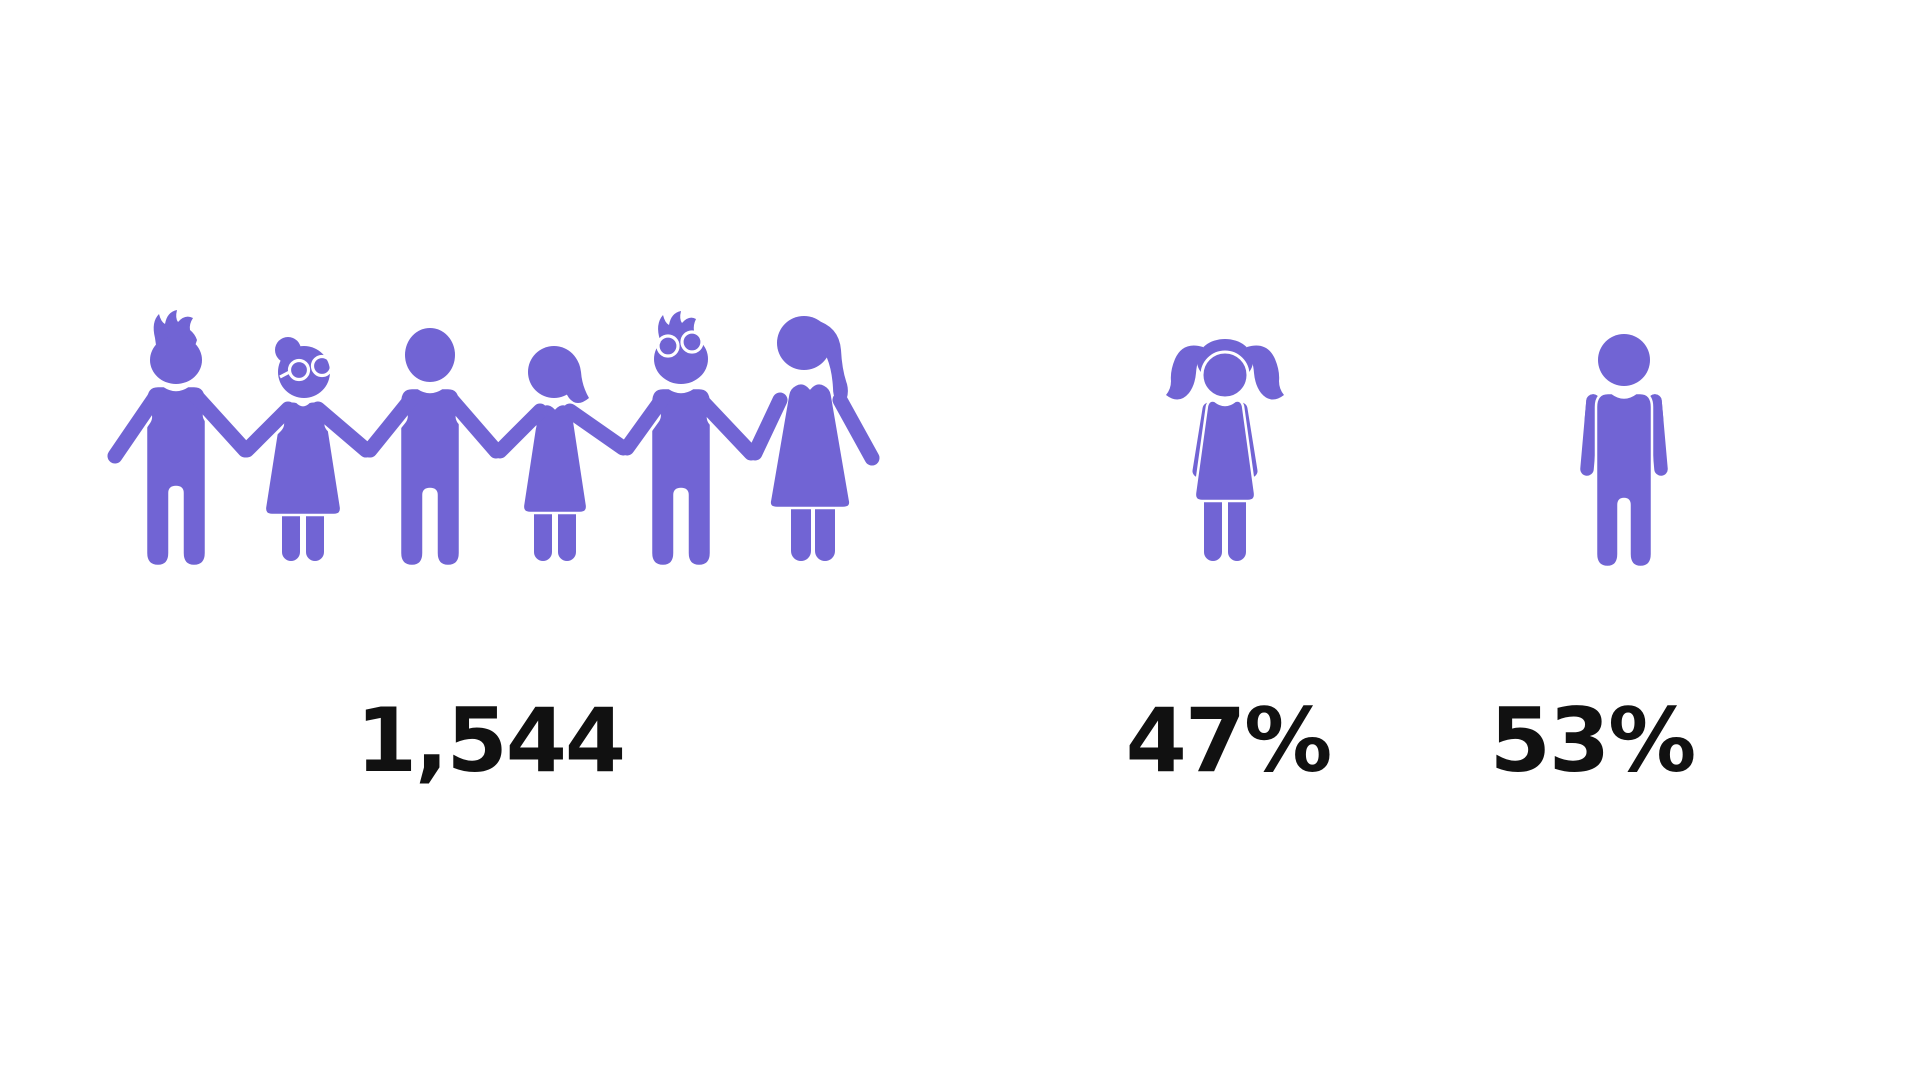 The width and height of the screenshot is (1920, 1080). I want to click on girl-icon-svg, so click(1225, 450).